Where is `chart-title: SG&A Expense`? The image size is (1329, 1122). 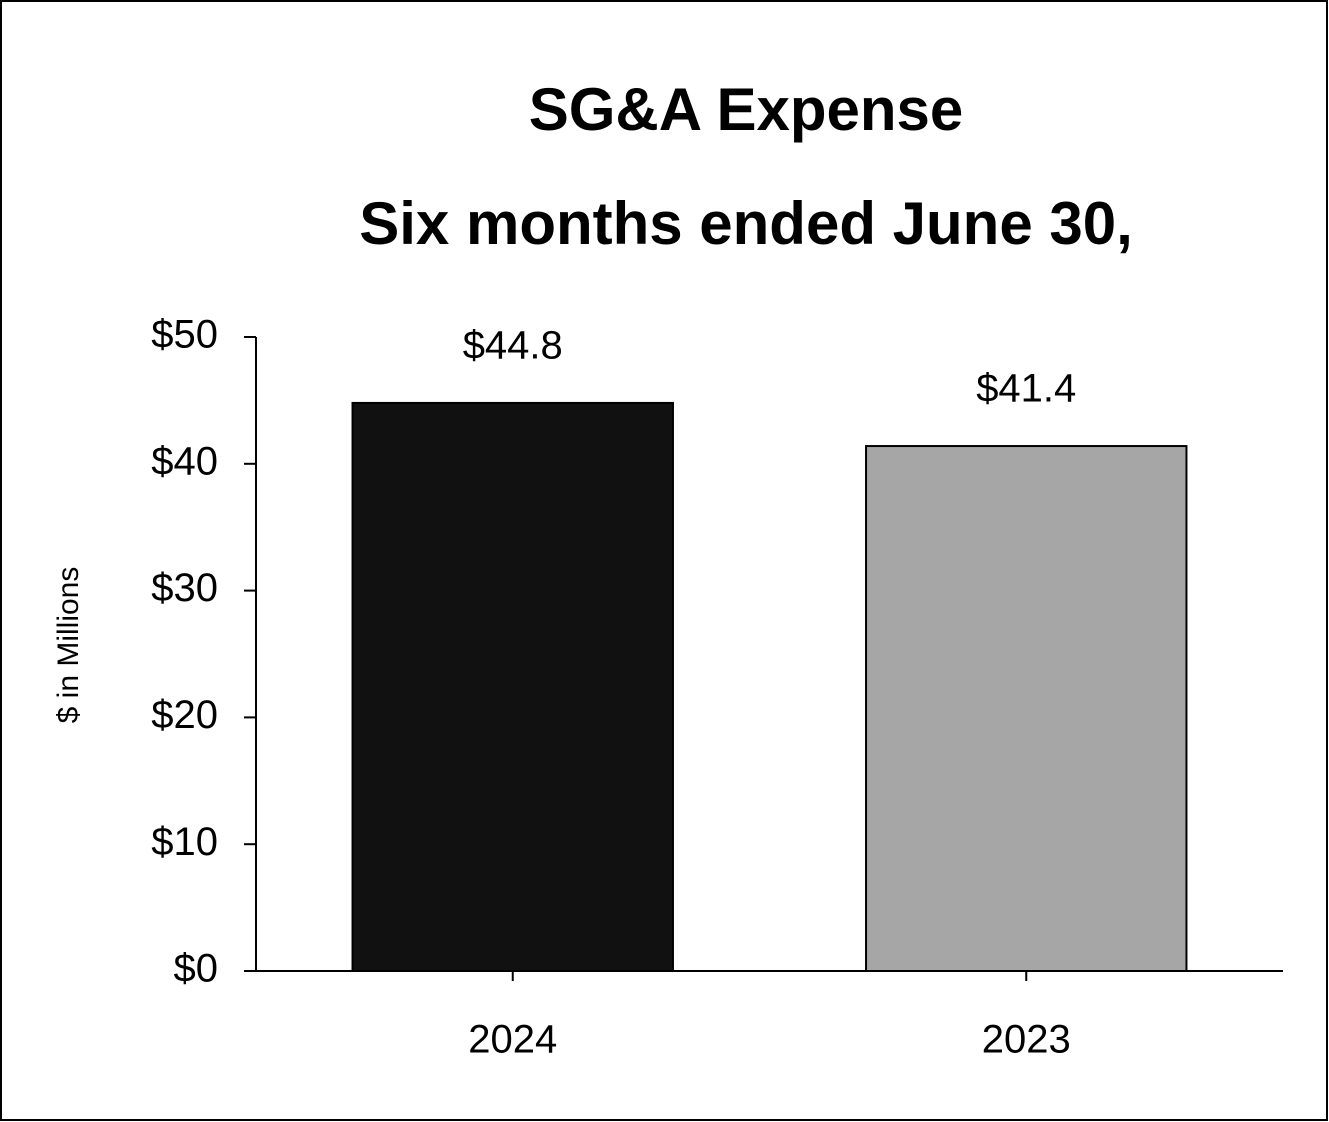
chart-title: SG&A Expense is located at coordinates (746, 109).